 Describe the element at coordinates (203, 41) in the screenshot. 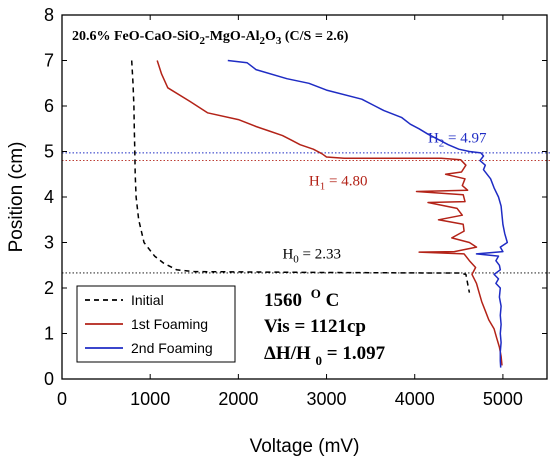

I see `title-part-1: 2` at that location.